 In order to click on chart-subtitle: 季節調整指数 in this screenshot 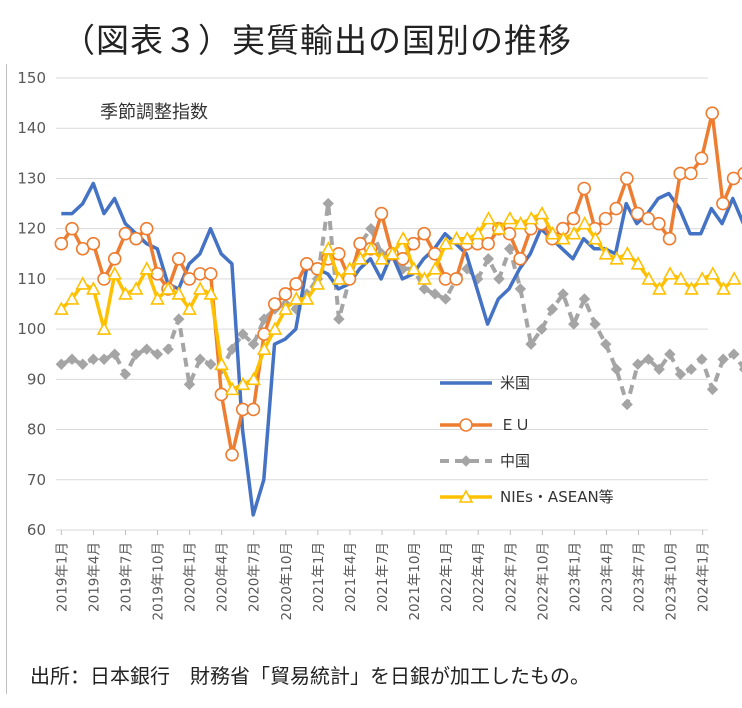, I will do `click(154, 112)`.